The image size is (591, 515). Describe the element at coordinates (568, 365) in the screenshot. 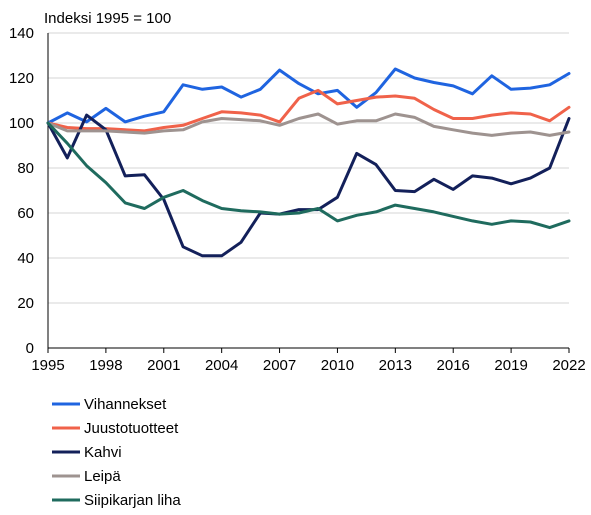

I see `x-tick-label: 2022` at that location.